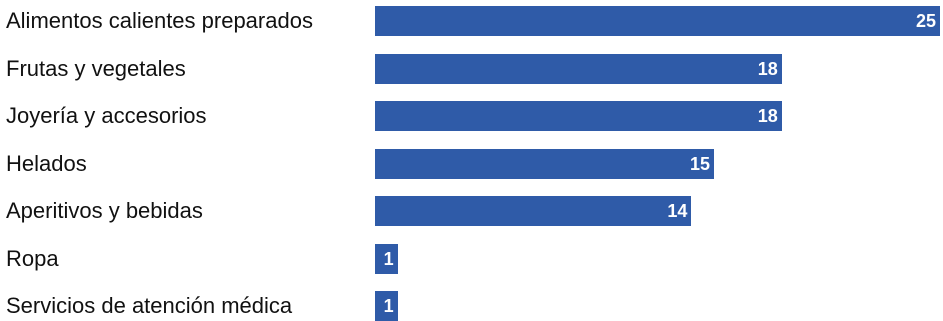 The width and height of the screenshot is (943, 321). I want to click on bar-value-label: 14, so click(677, 211).